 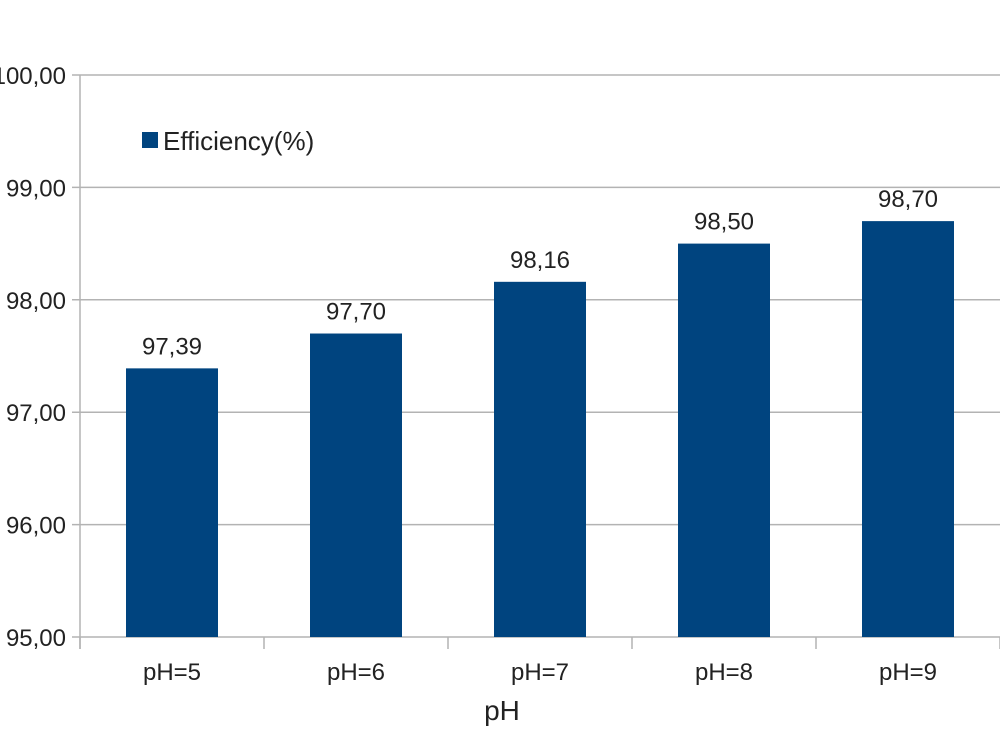 What do you see at coordinates (724, 672) in the screenshot?
I see `x-tick-label: pH=8` at bounding box center [724, 672].